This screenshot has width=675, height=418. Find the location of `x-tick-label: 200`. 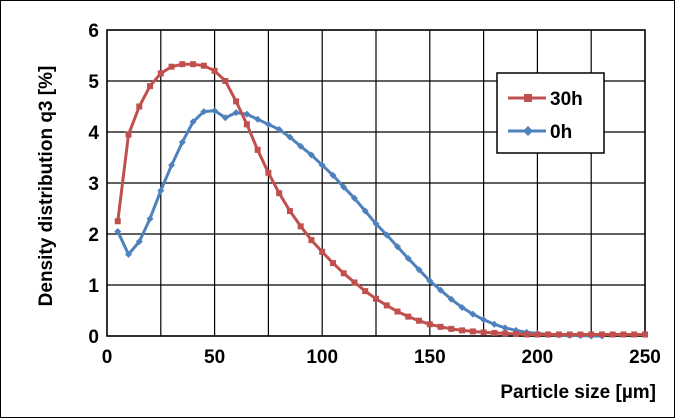

x-tick-label: 200 is located at coordinates (538, 357).